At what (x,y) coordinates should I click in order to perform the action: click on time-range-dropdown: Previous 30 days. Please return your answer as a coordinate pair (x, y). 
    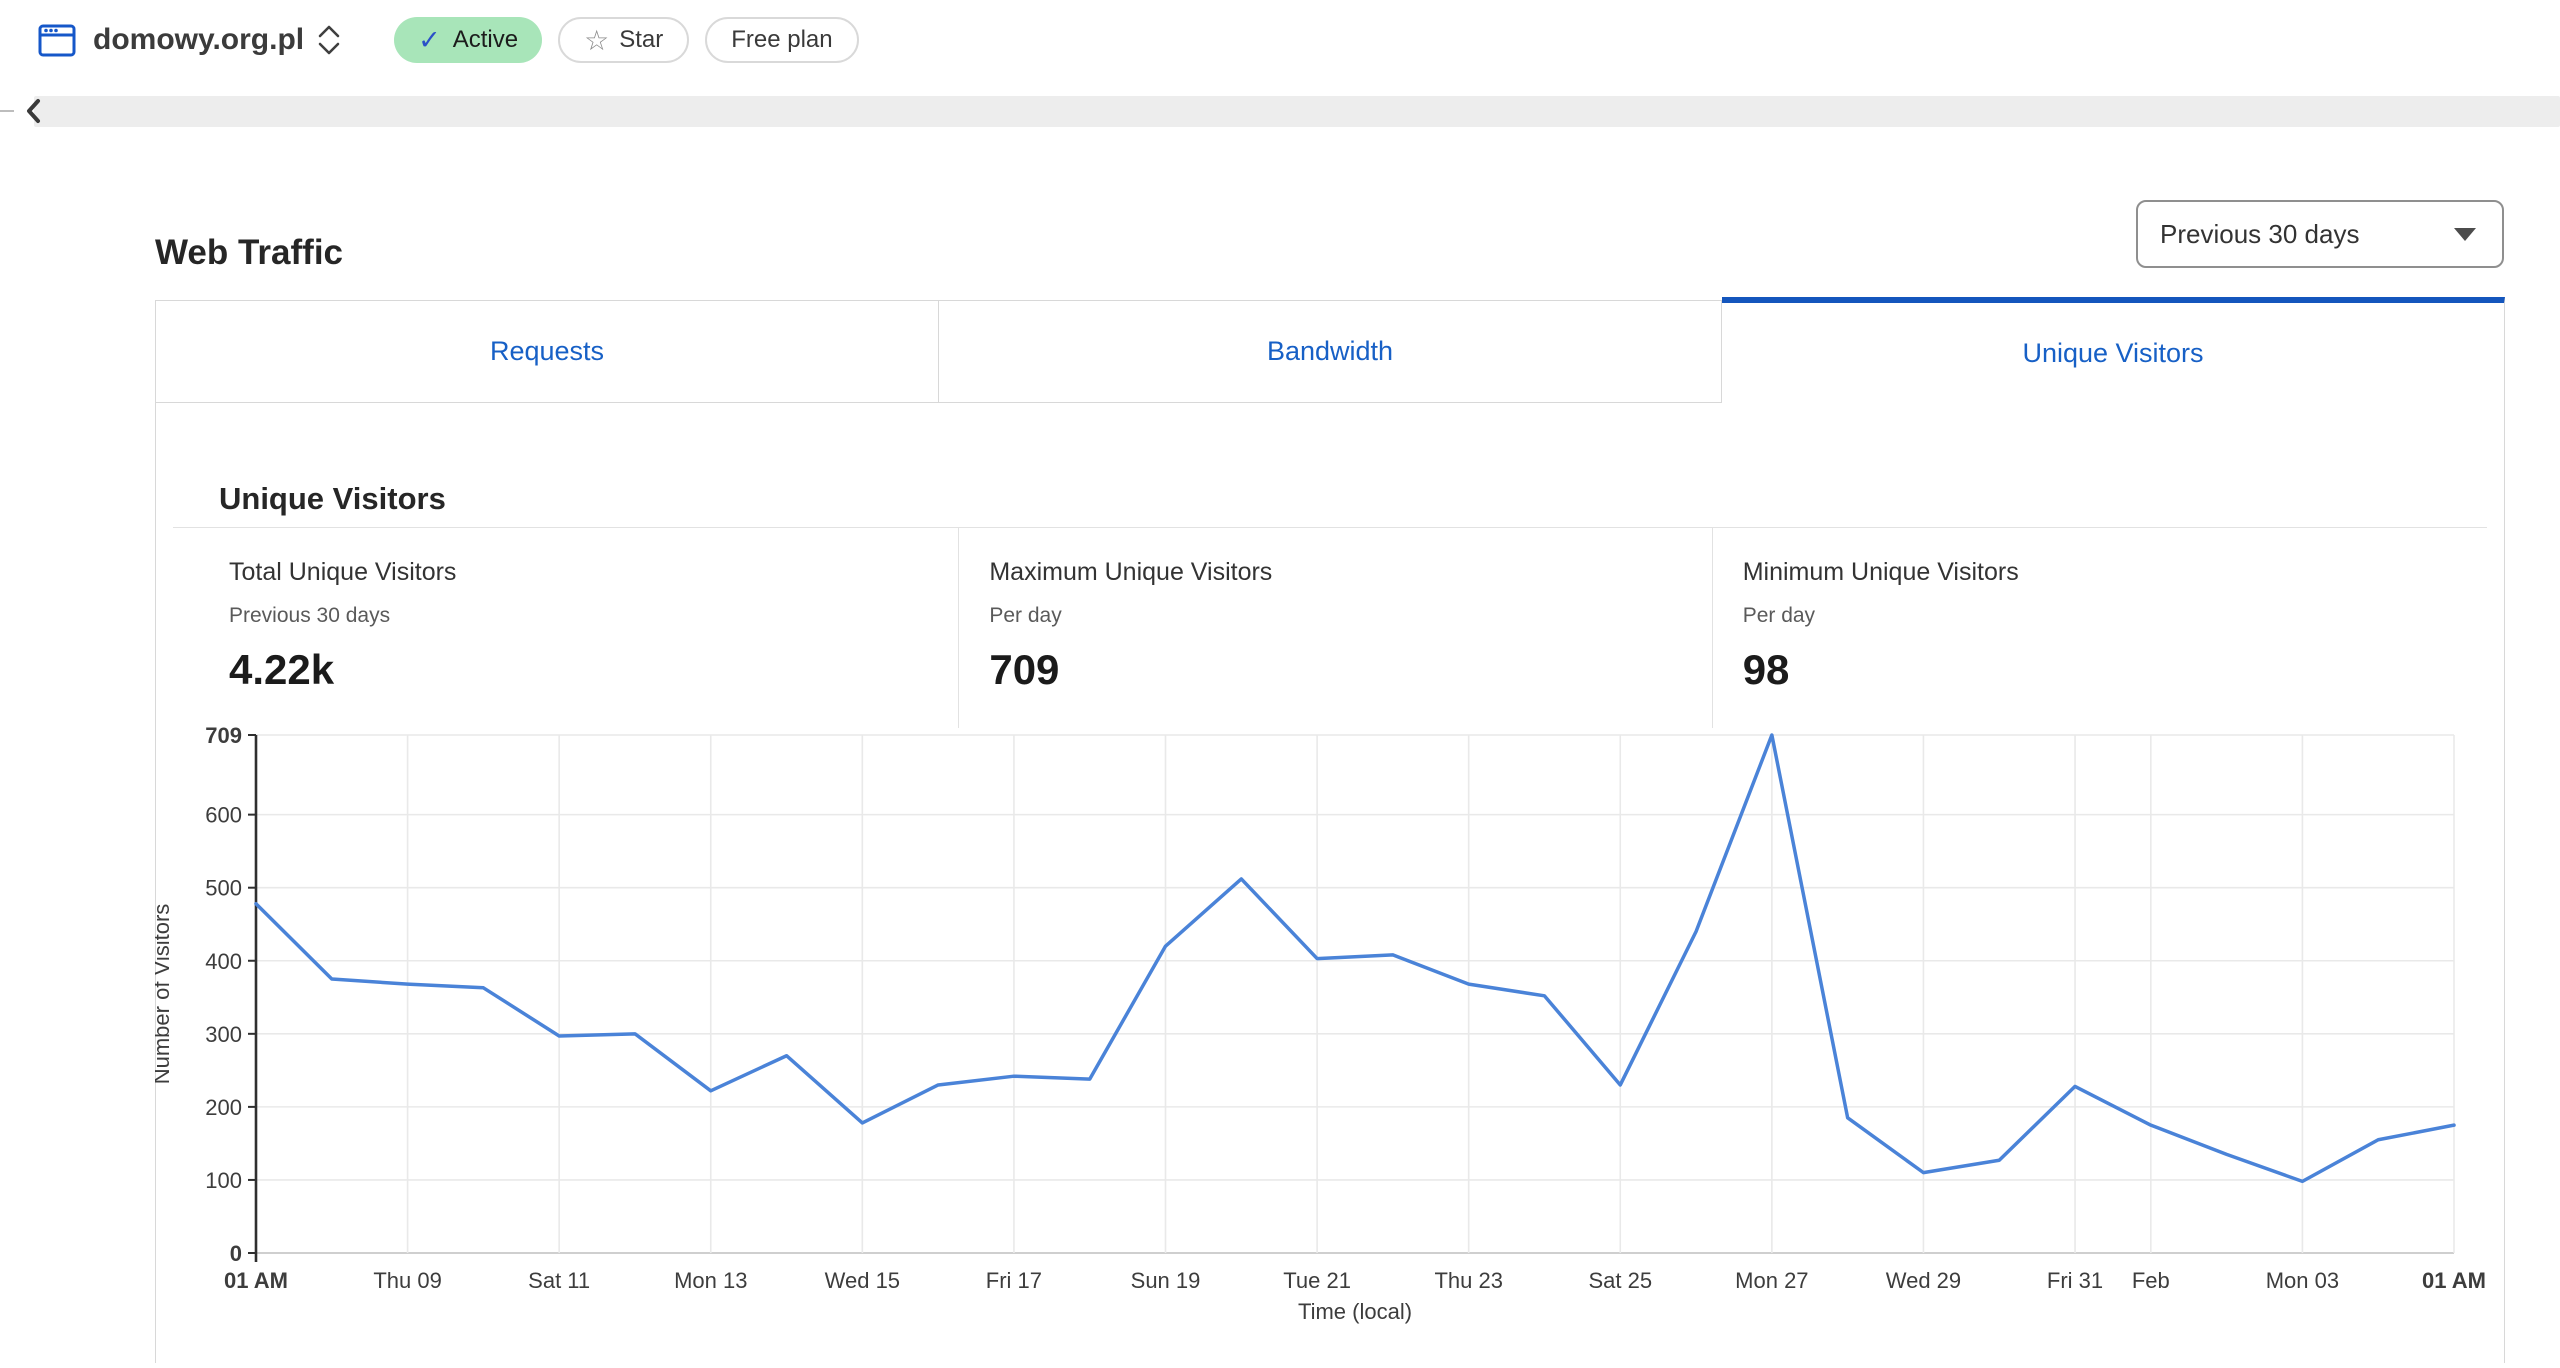
    Looking at the image, I should click on (2320, 234).